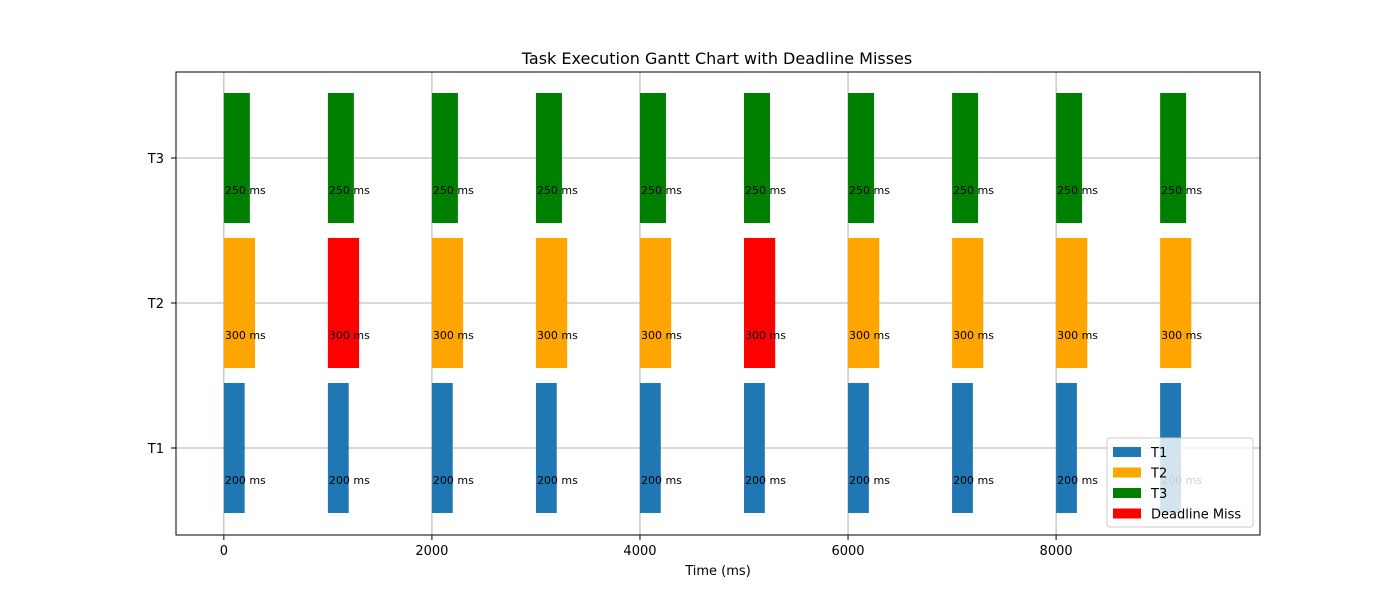 The height and width of the screenshot is (605, 1400). I want to click on y-tick-label: T2, so click(155, 304).